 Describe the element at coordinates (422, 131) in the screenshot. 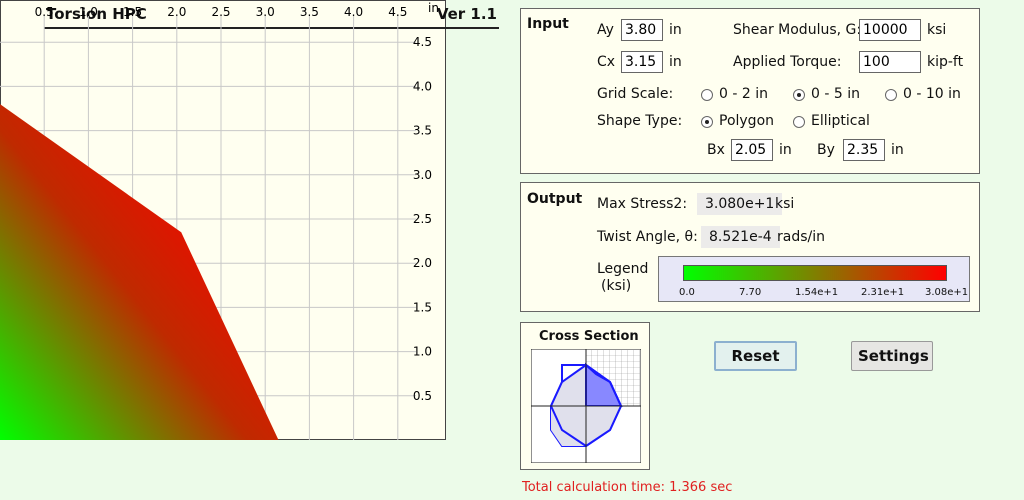

I see `y-tick-label: 3.5` at that location.